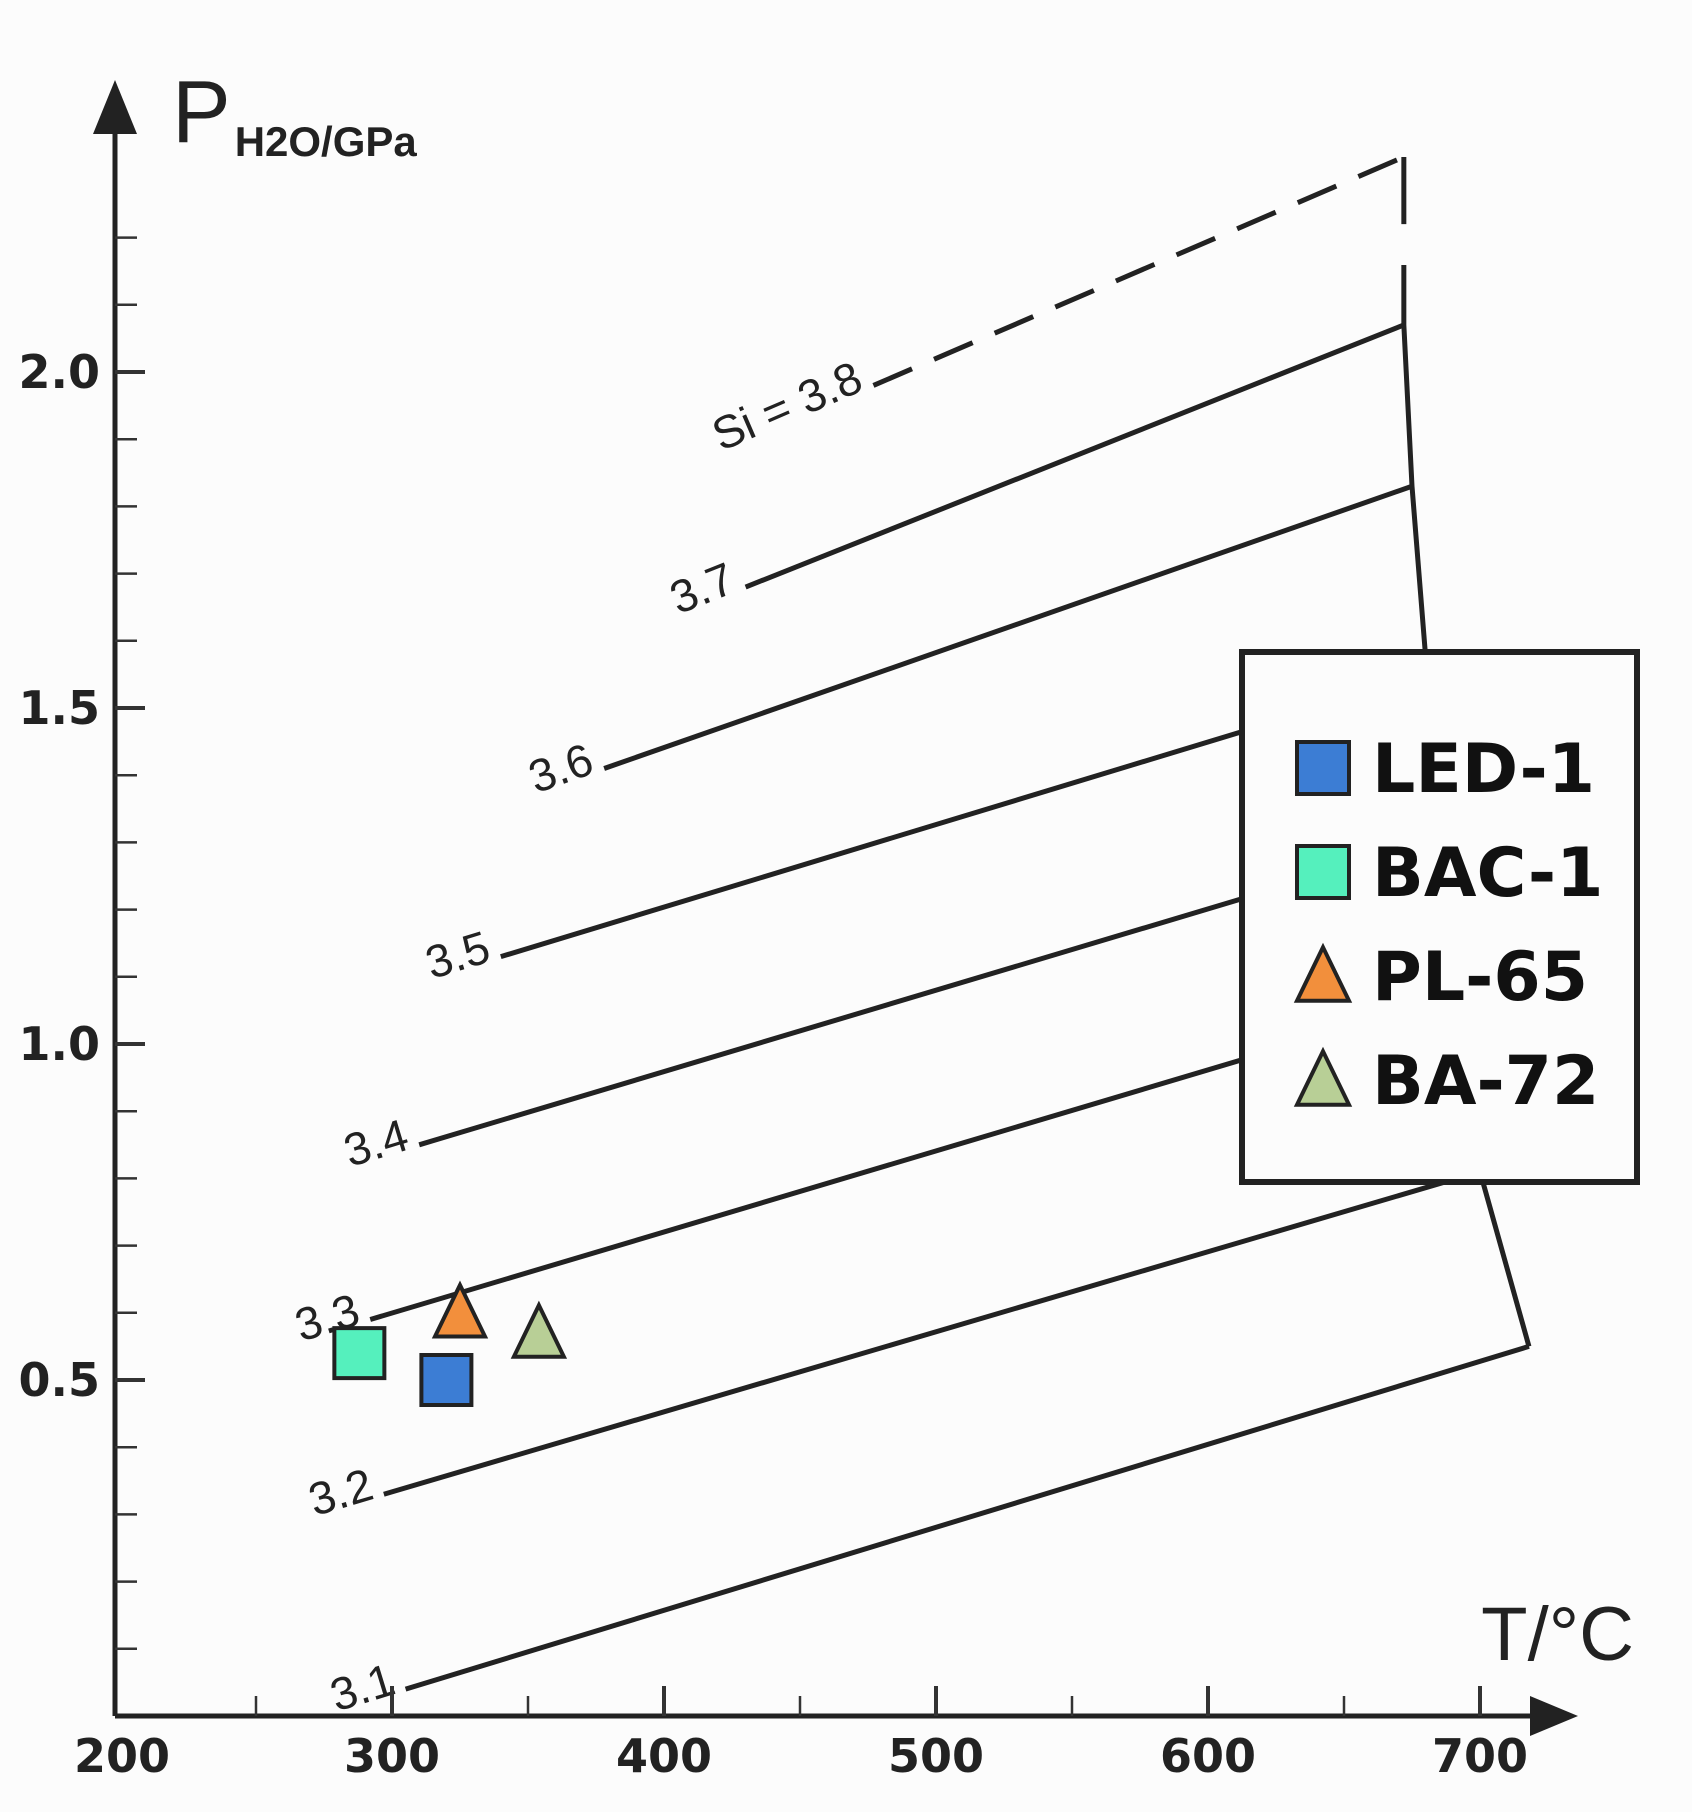  What do you see at coordinates (294, 113) in the screenshot?
I see `y-axis-title: PH2O/GPa` at bounding box center [294, 113].